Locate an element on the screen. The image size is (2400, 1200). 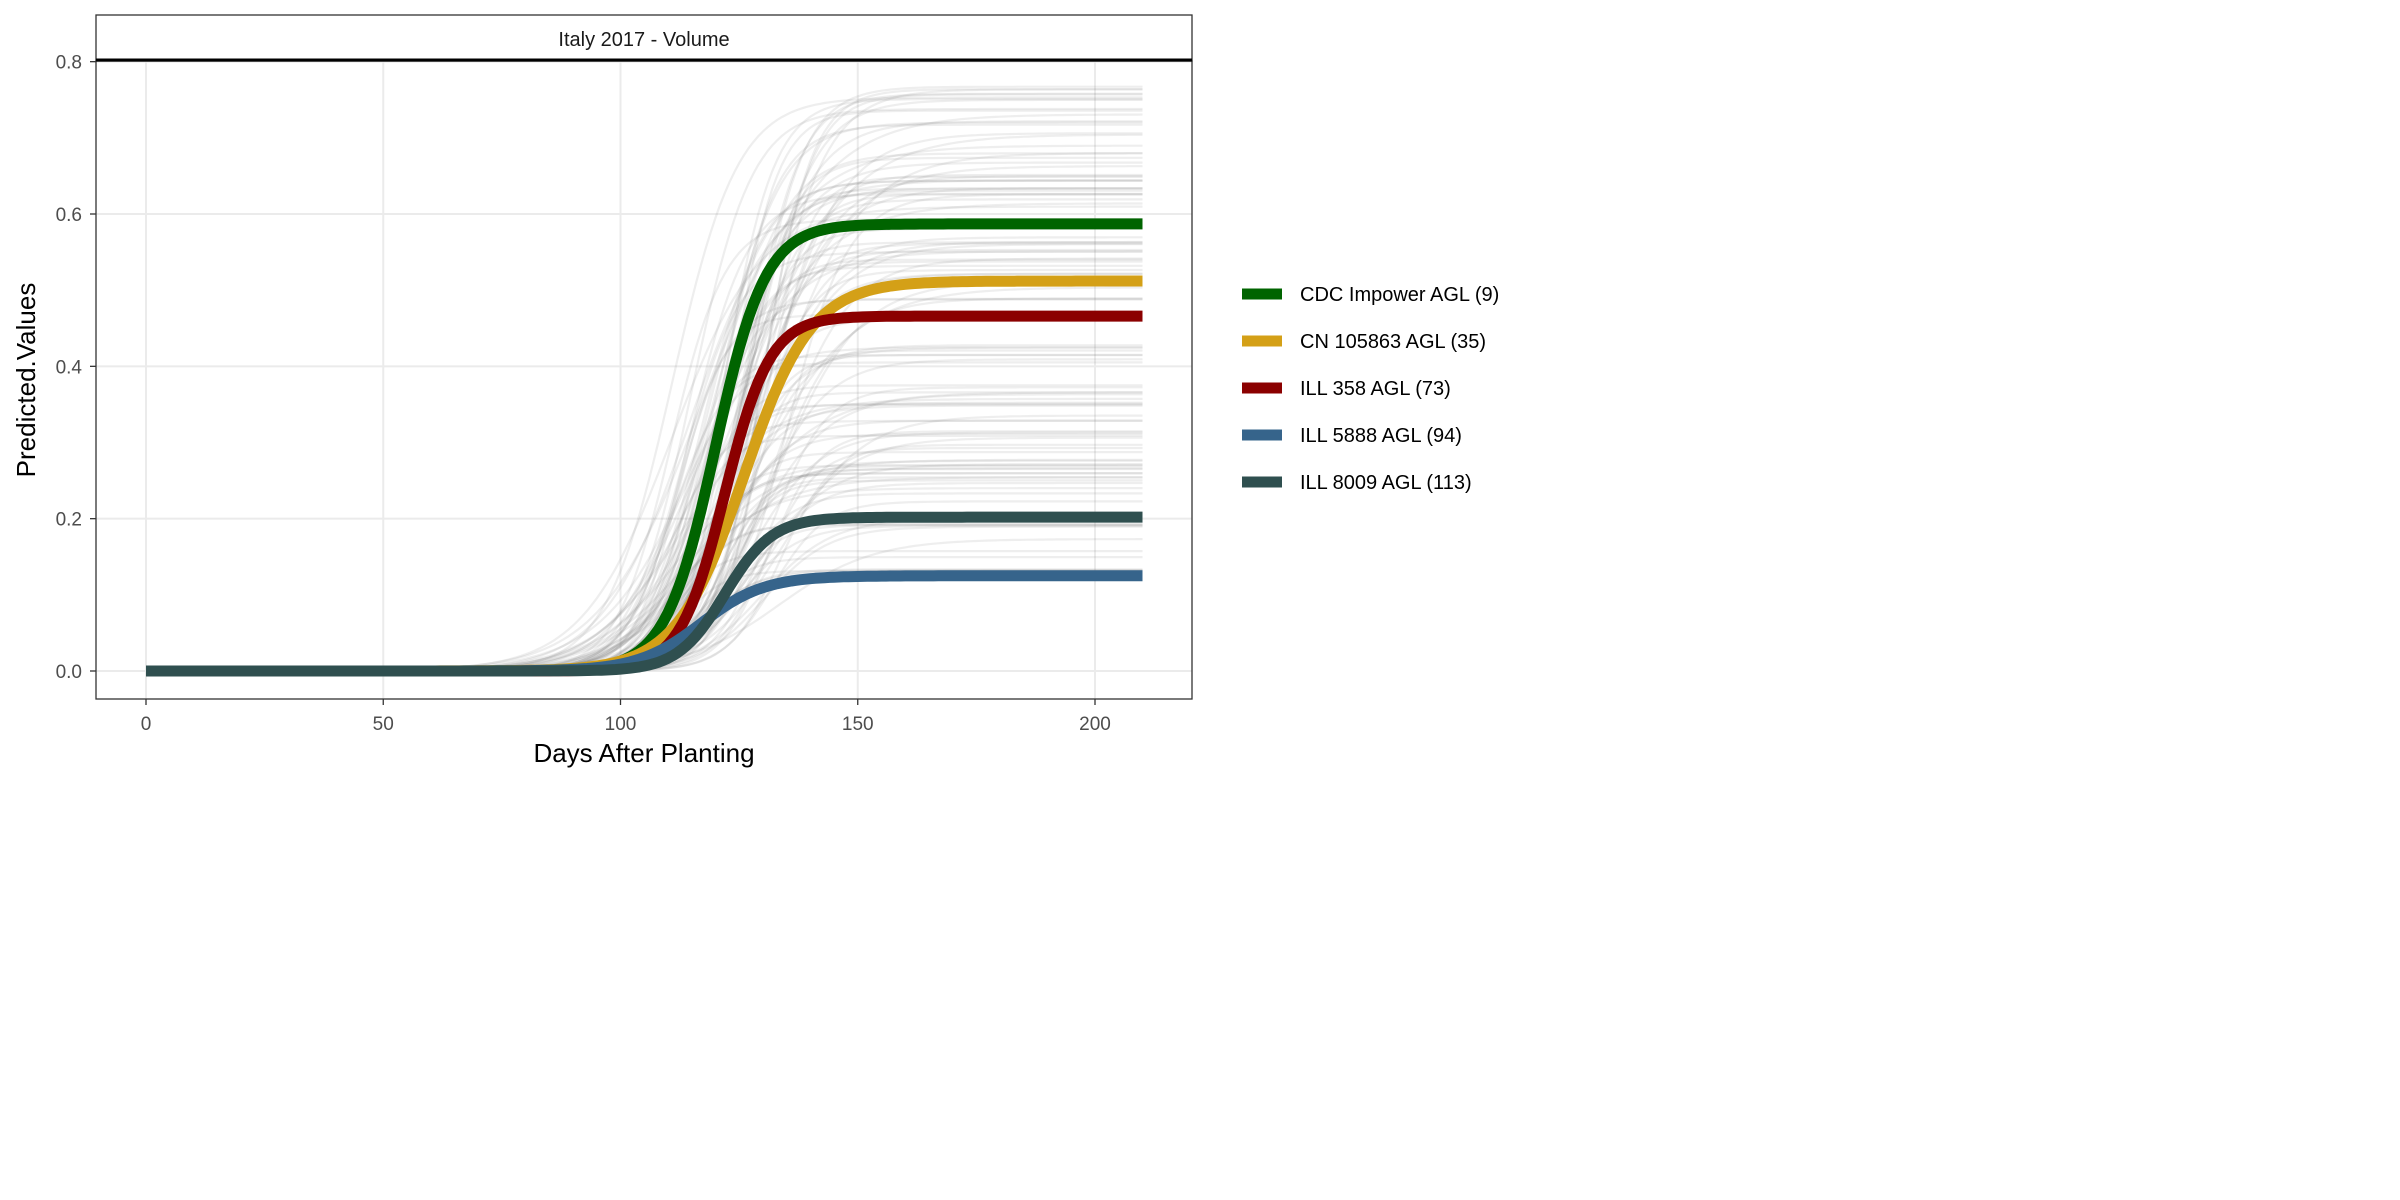
panel-strip: Italy 2017 - Volume is located at coordinates (644, 38).